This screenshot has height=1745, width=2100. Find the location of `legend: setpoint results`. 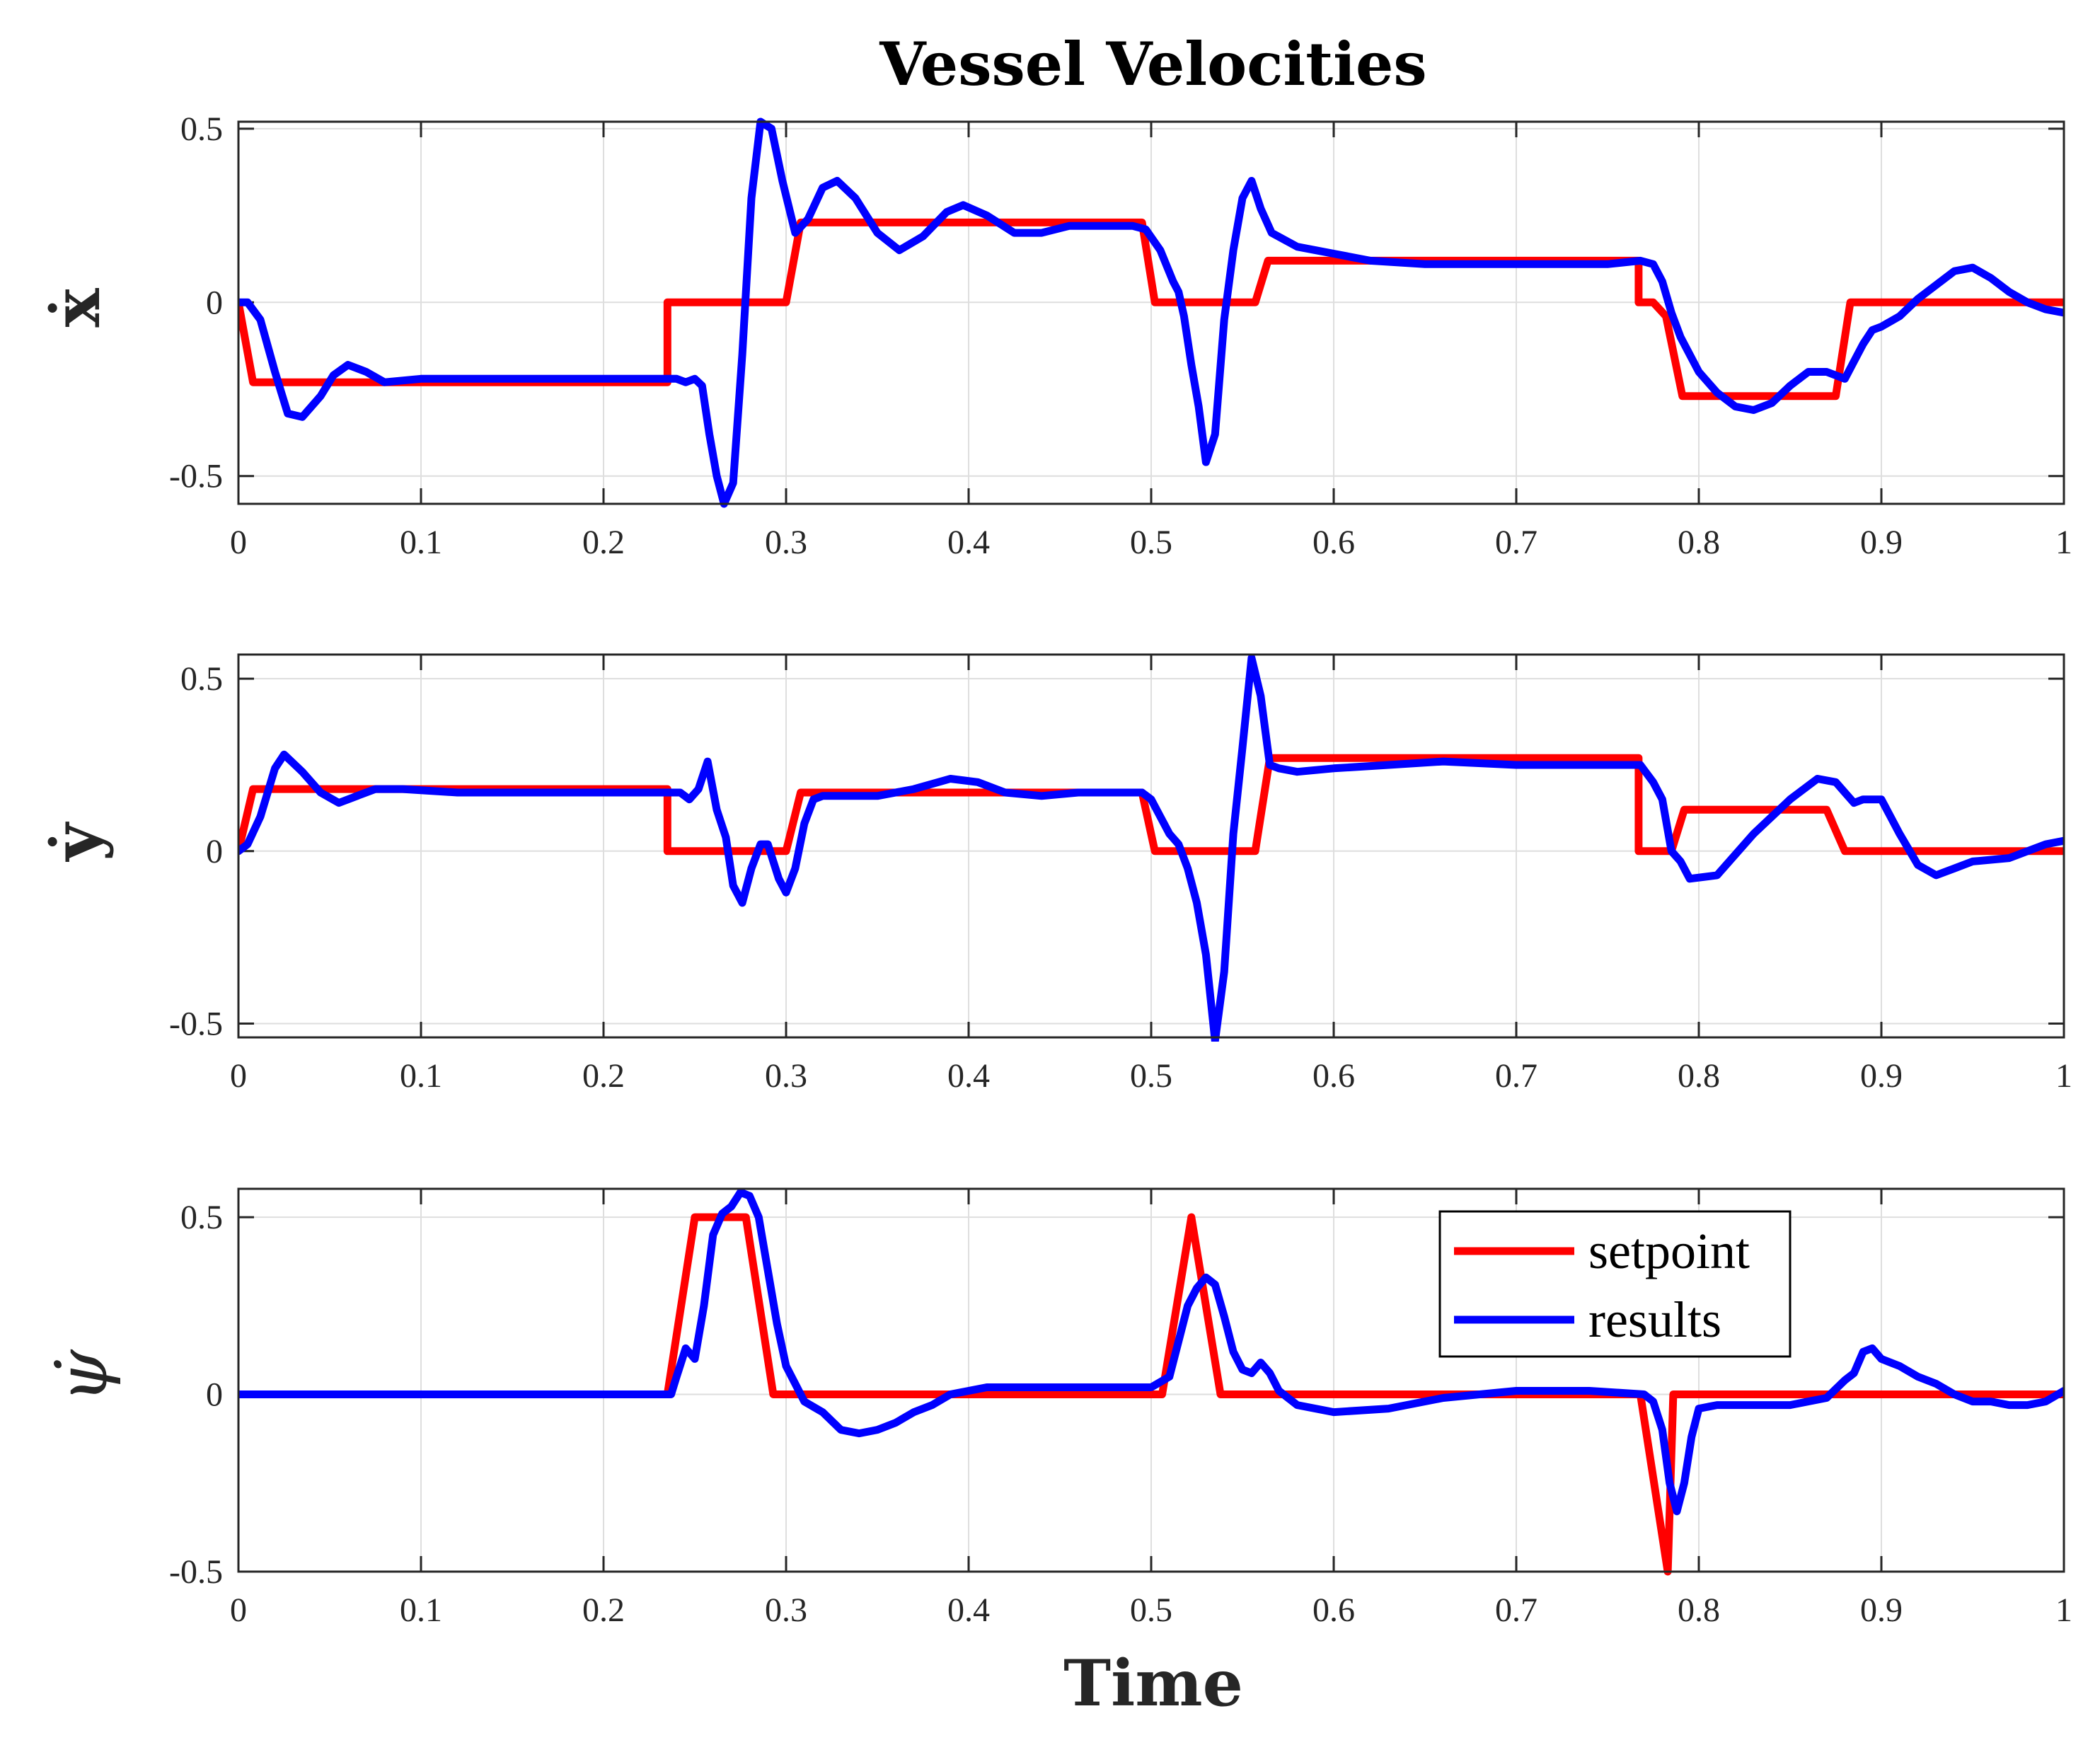

legend: setpoint results is located at coordinates (1615, 1284).